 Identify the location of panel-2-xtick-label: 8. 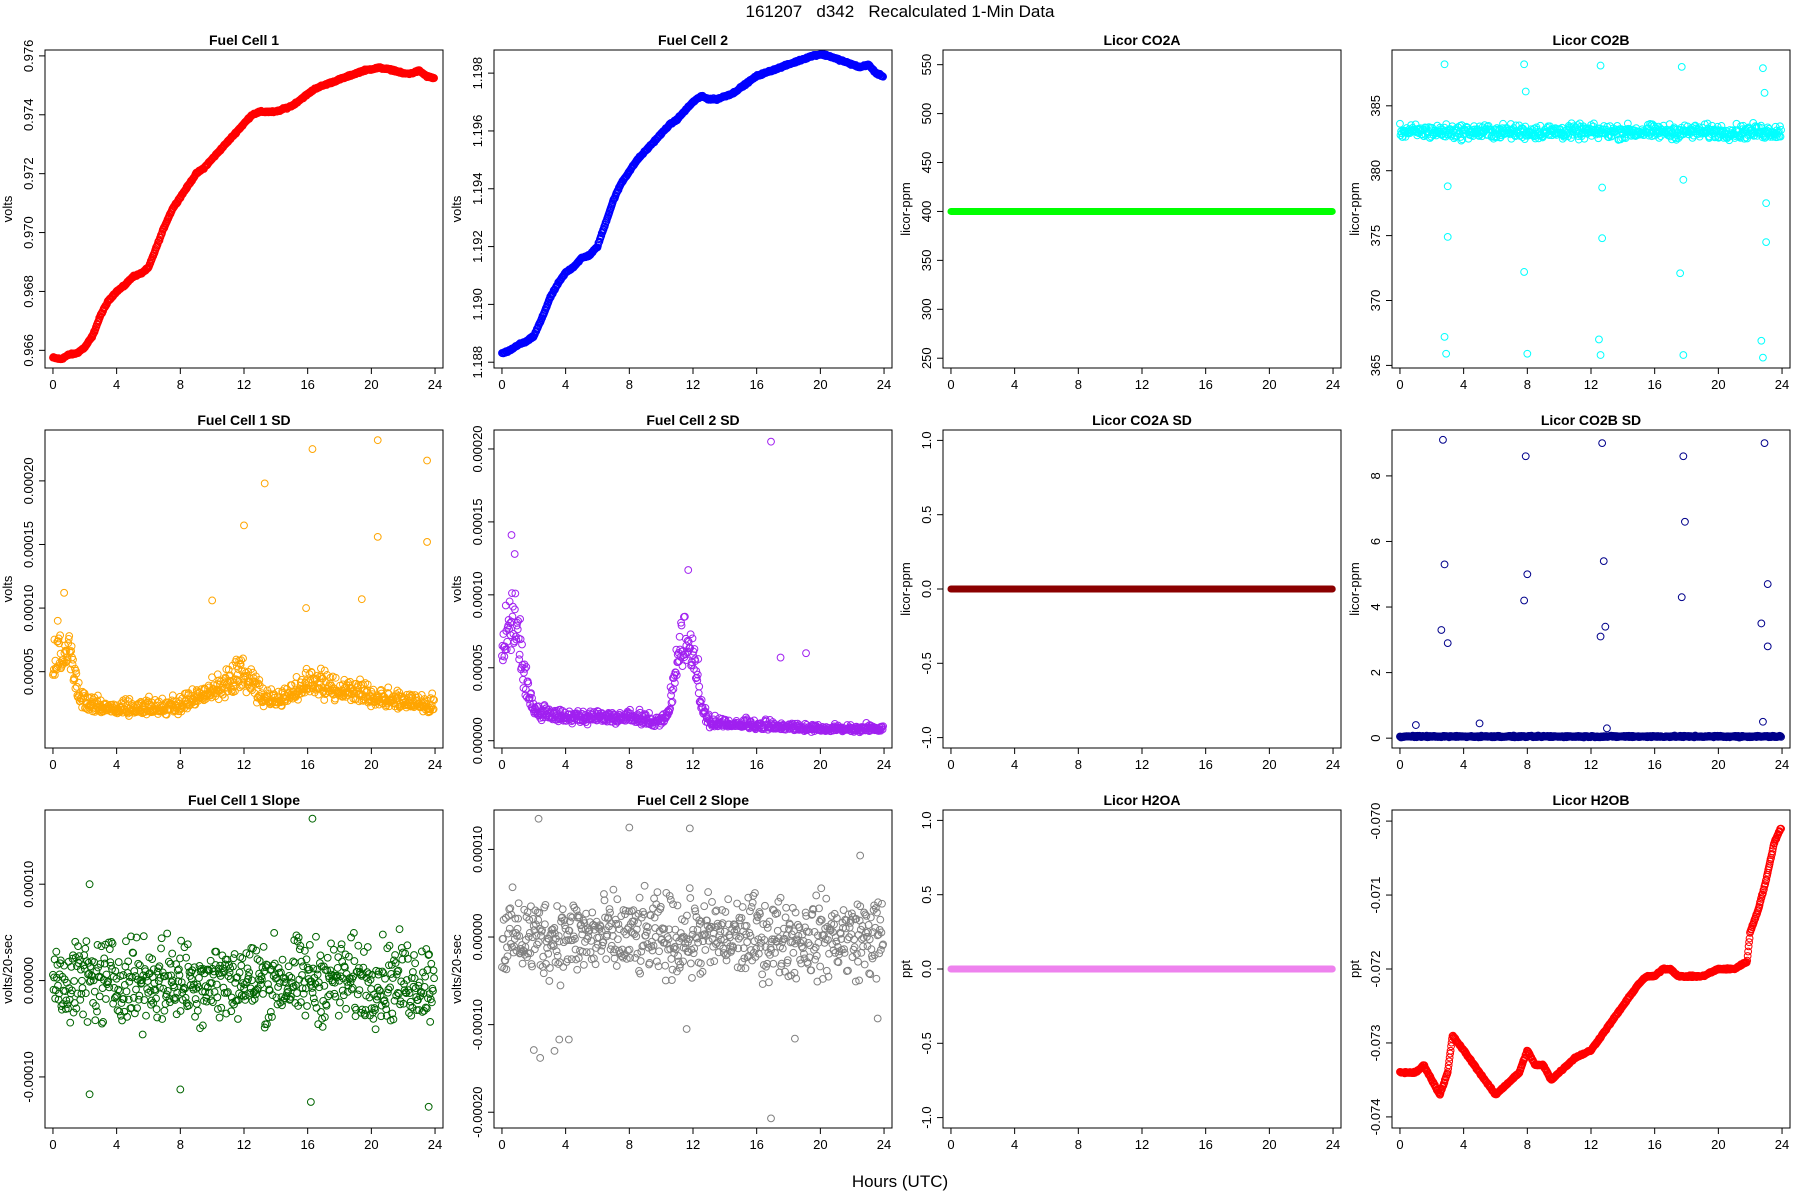
(629, 384).